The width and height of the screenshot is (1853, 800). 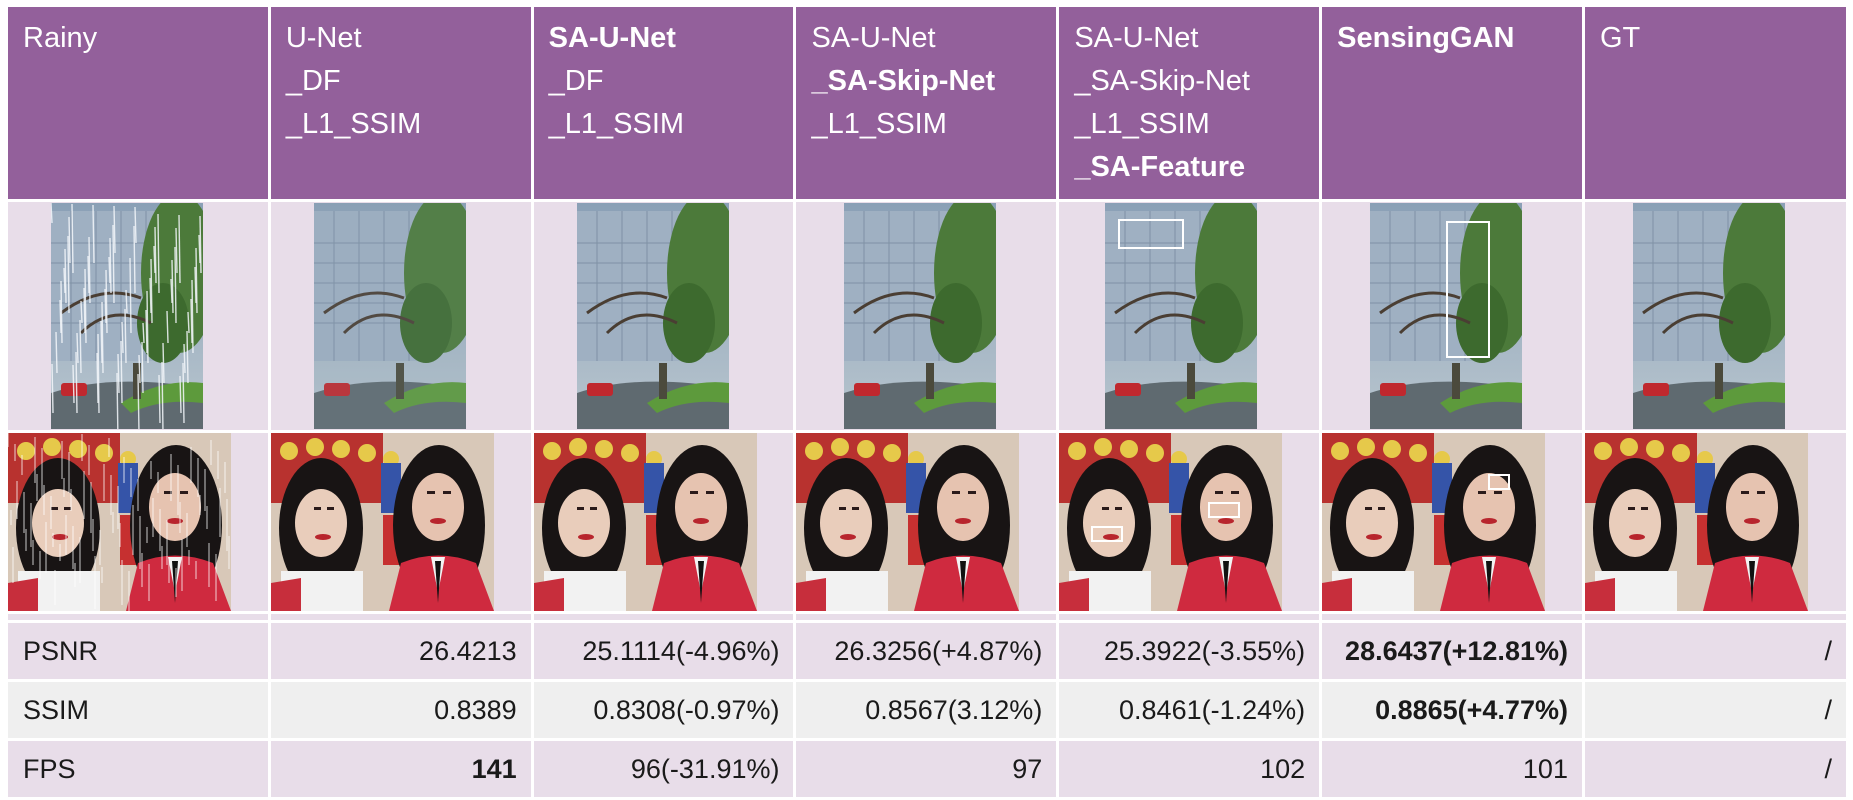 What do you see at coordinates (400, 103) in the screenshot?
I see `method-header-1: U-Net _DF _L1_SSIM` at bounding box center [400, 103].